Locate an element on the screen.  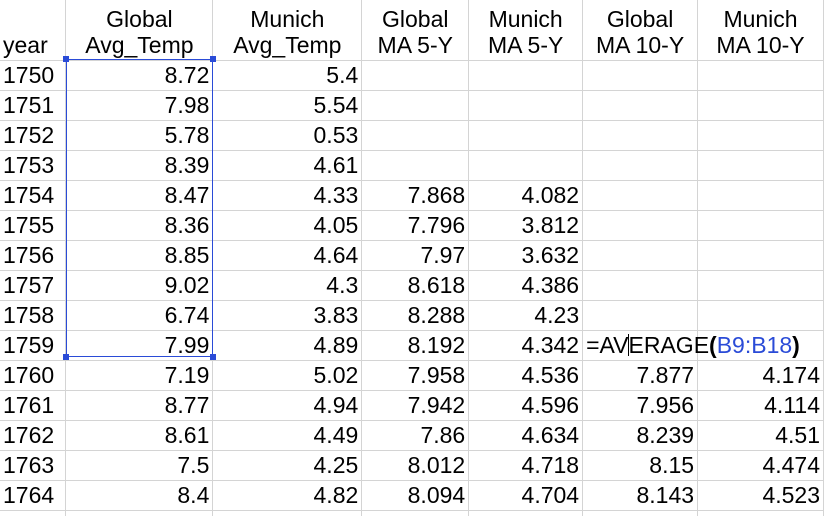
cell-year: 1752 is located at coordinates (33, 135).